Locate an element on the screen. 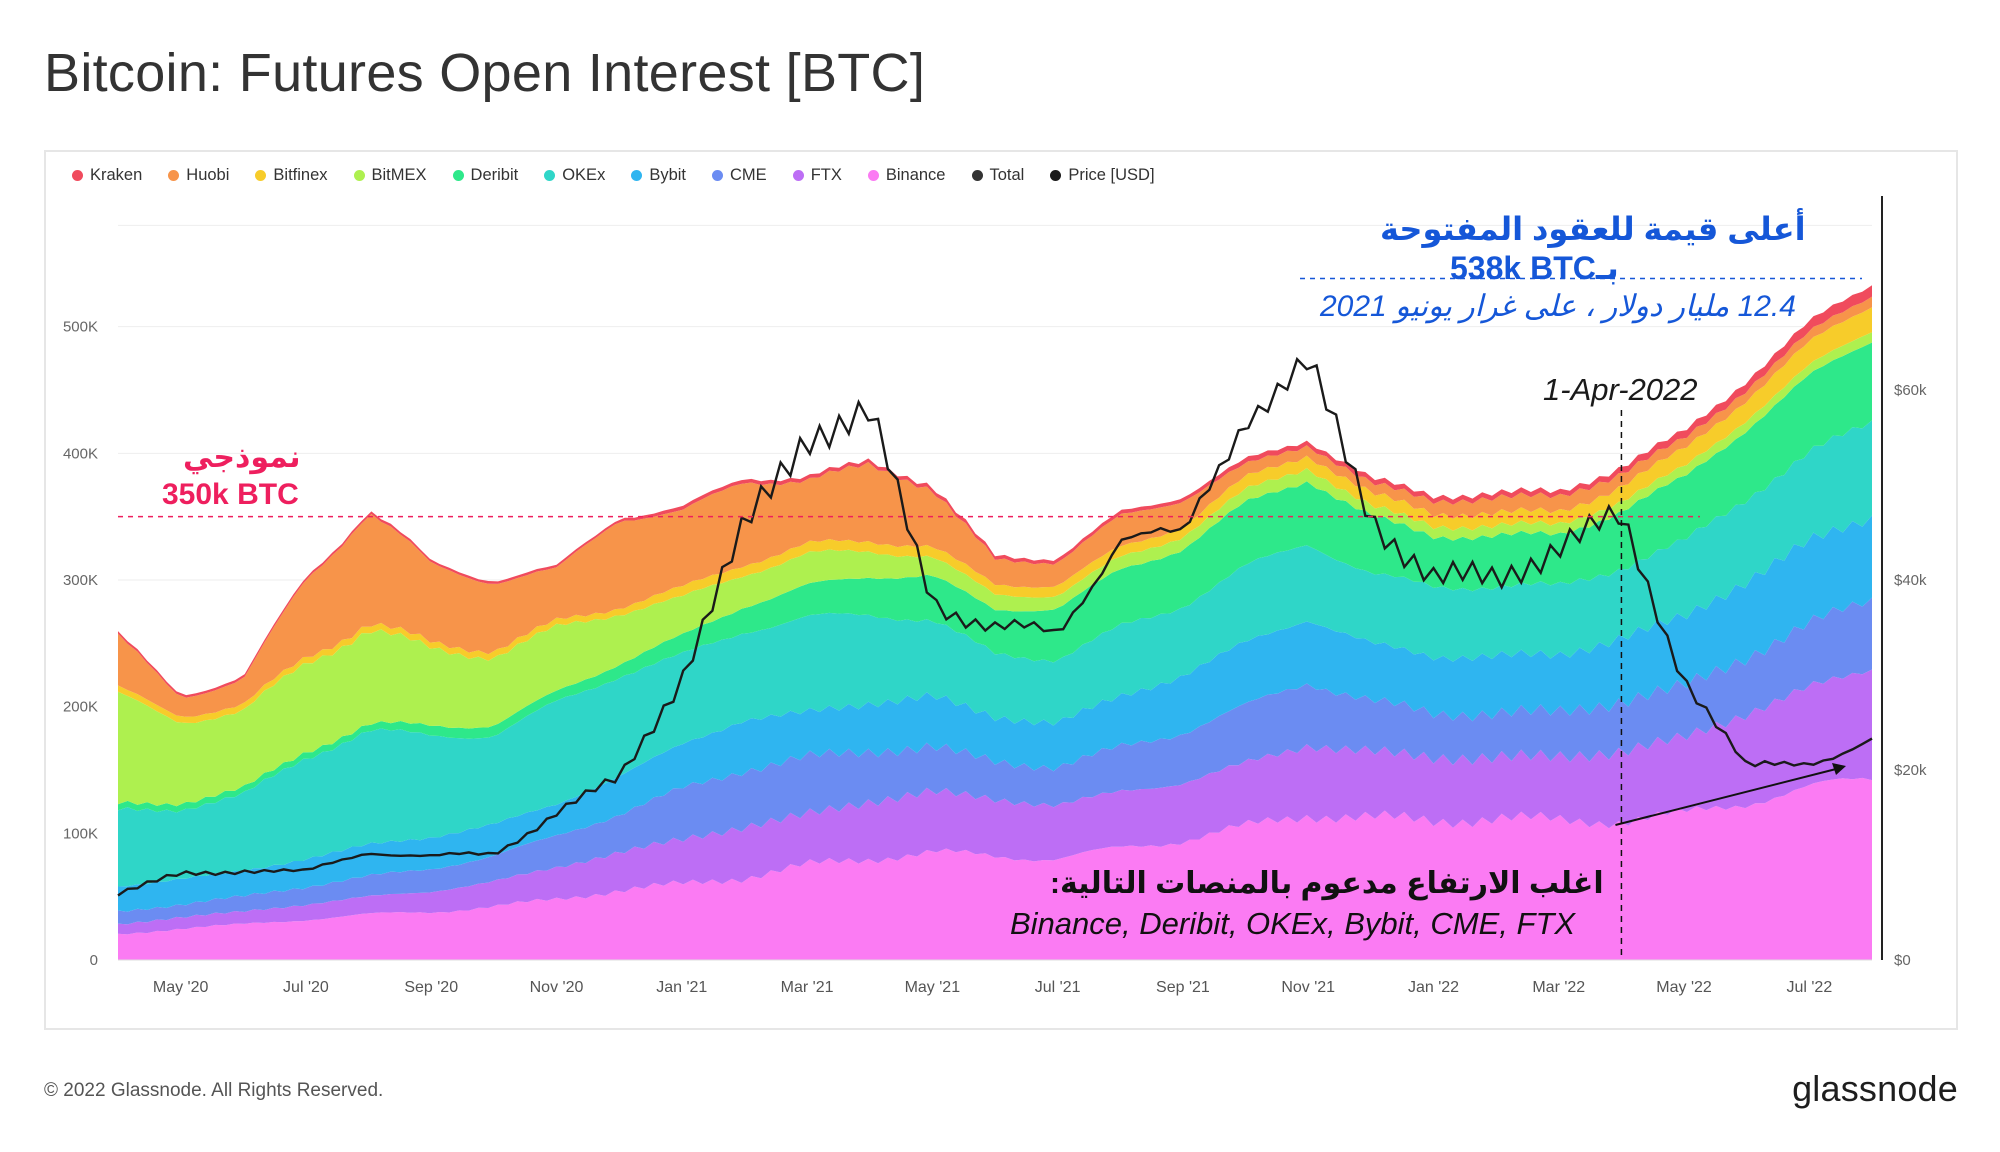  x-tick-label: Sep '21 is located at coordinates (1183, 987).